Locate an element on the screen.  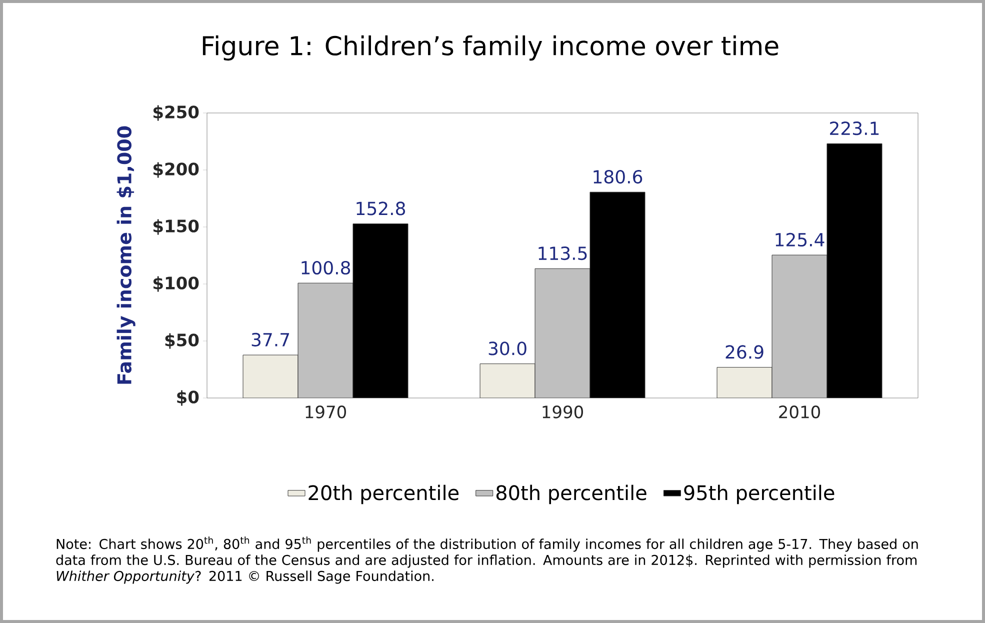
y-tick-label: $100 is located at coordinates (176, 284).